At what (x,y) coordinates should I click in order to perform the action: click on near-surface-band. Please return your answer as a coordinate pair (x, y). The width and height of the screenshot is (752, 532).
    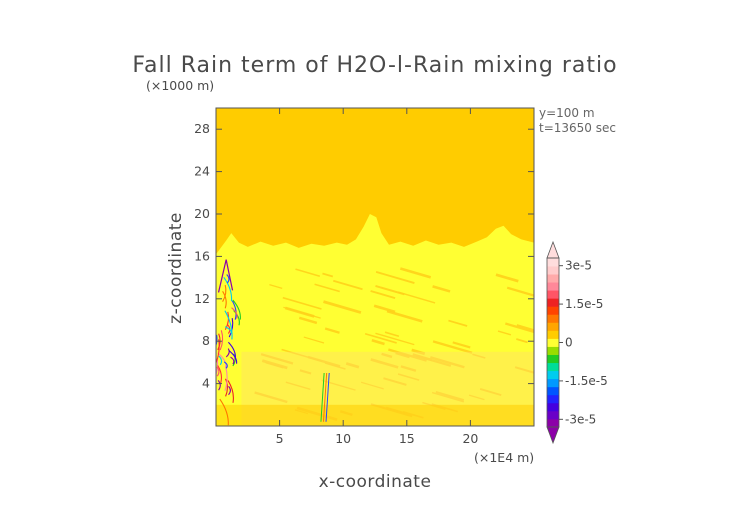
    Looking at the image, I should click on (375, 415).